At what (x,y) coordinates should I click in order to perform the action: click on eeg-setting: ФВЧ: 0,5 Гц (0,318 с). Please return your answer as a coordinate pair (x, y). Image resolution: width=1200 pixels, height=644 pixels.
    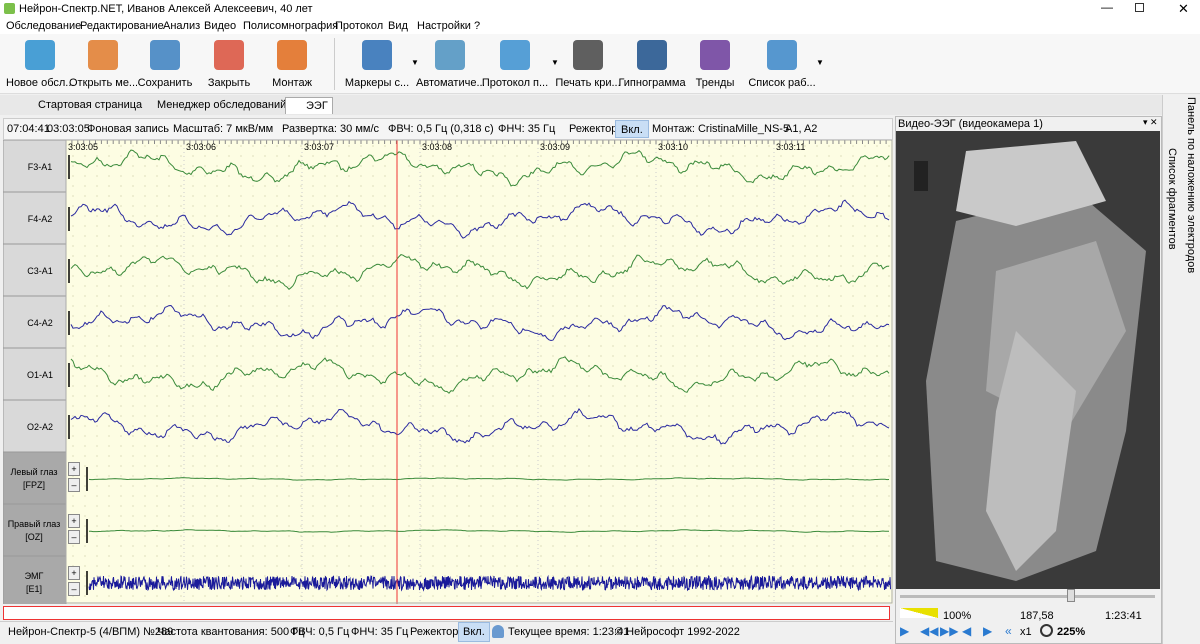
    Looking at the image, I should click on (441, 129).